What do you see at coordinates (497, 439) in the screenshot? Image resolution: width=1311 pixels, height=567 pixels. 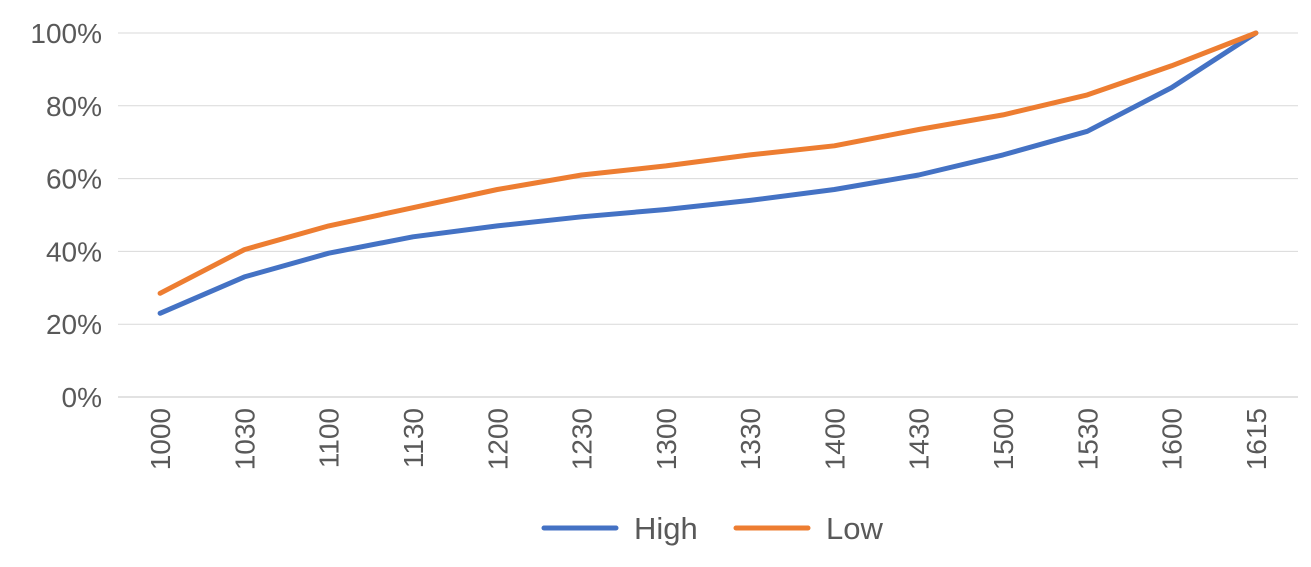 I see `x-tick-label: 1200` at bounding box center [497, 439].